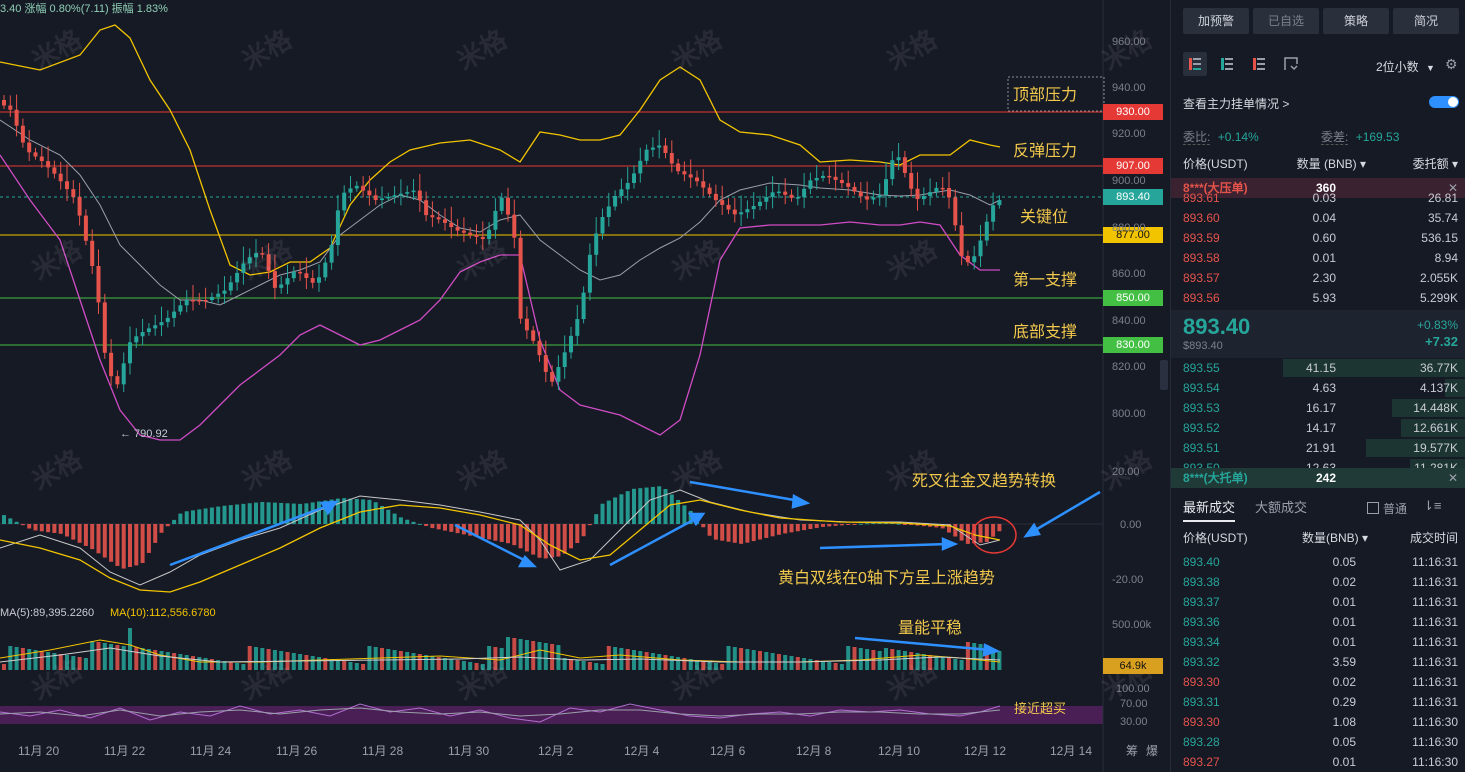 The height and width of the screenshot is (772, 1465). What do you see at coordinates (1236, 104) in the screenshot?
I see `main-order-link: 查看主力挂单情况 >` at bounding box center [1236, 104].